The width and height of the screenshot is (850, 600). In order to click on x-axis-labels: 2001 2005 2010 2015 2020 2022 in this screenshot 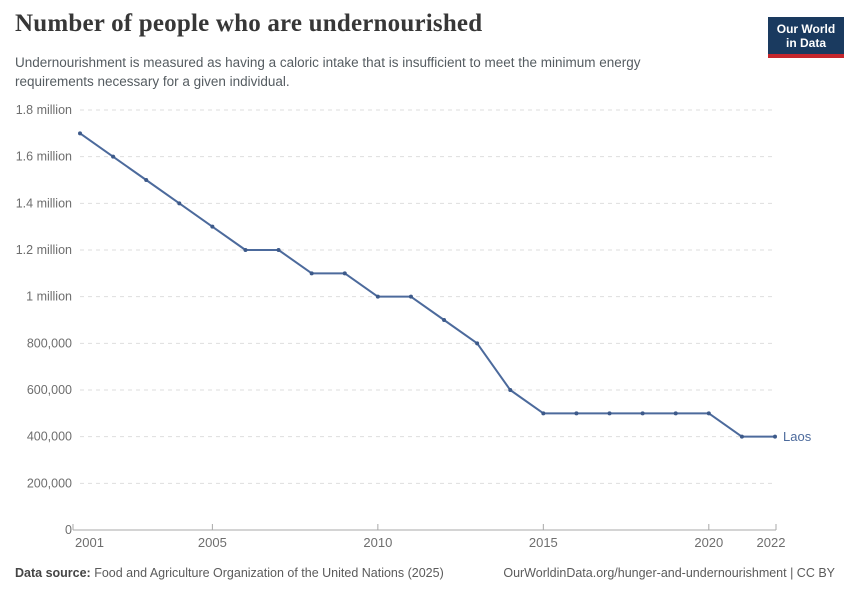, I will do `click(430, 542)`.